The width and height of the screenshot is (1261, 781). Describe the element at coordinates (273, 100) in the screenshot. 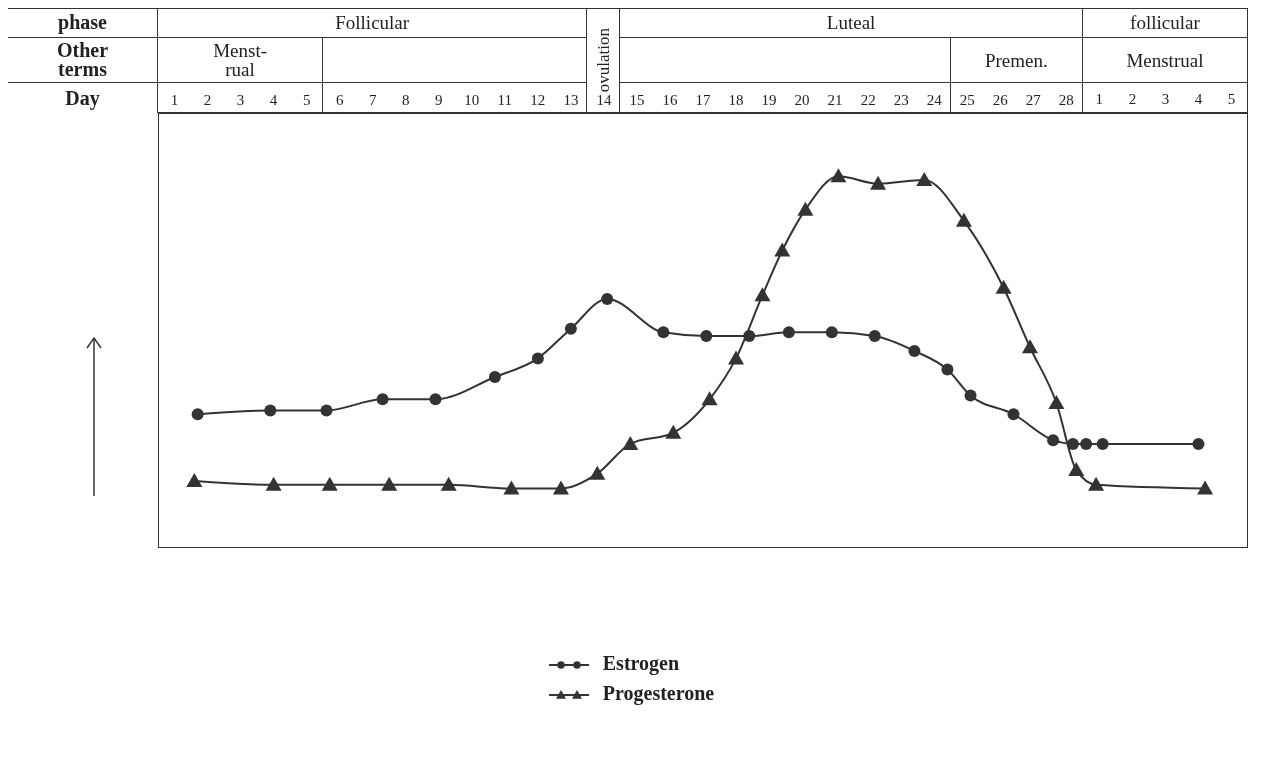

I see `x-tick-label: 4` at that location.